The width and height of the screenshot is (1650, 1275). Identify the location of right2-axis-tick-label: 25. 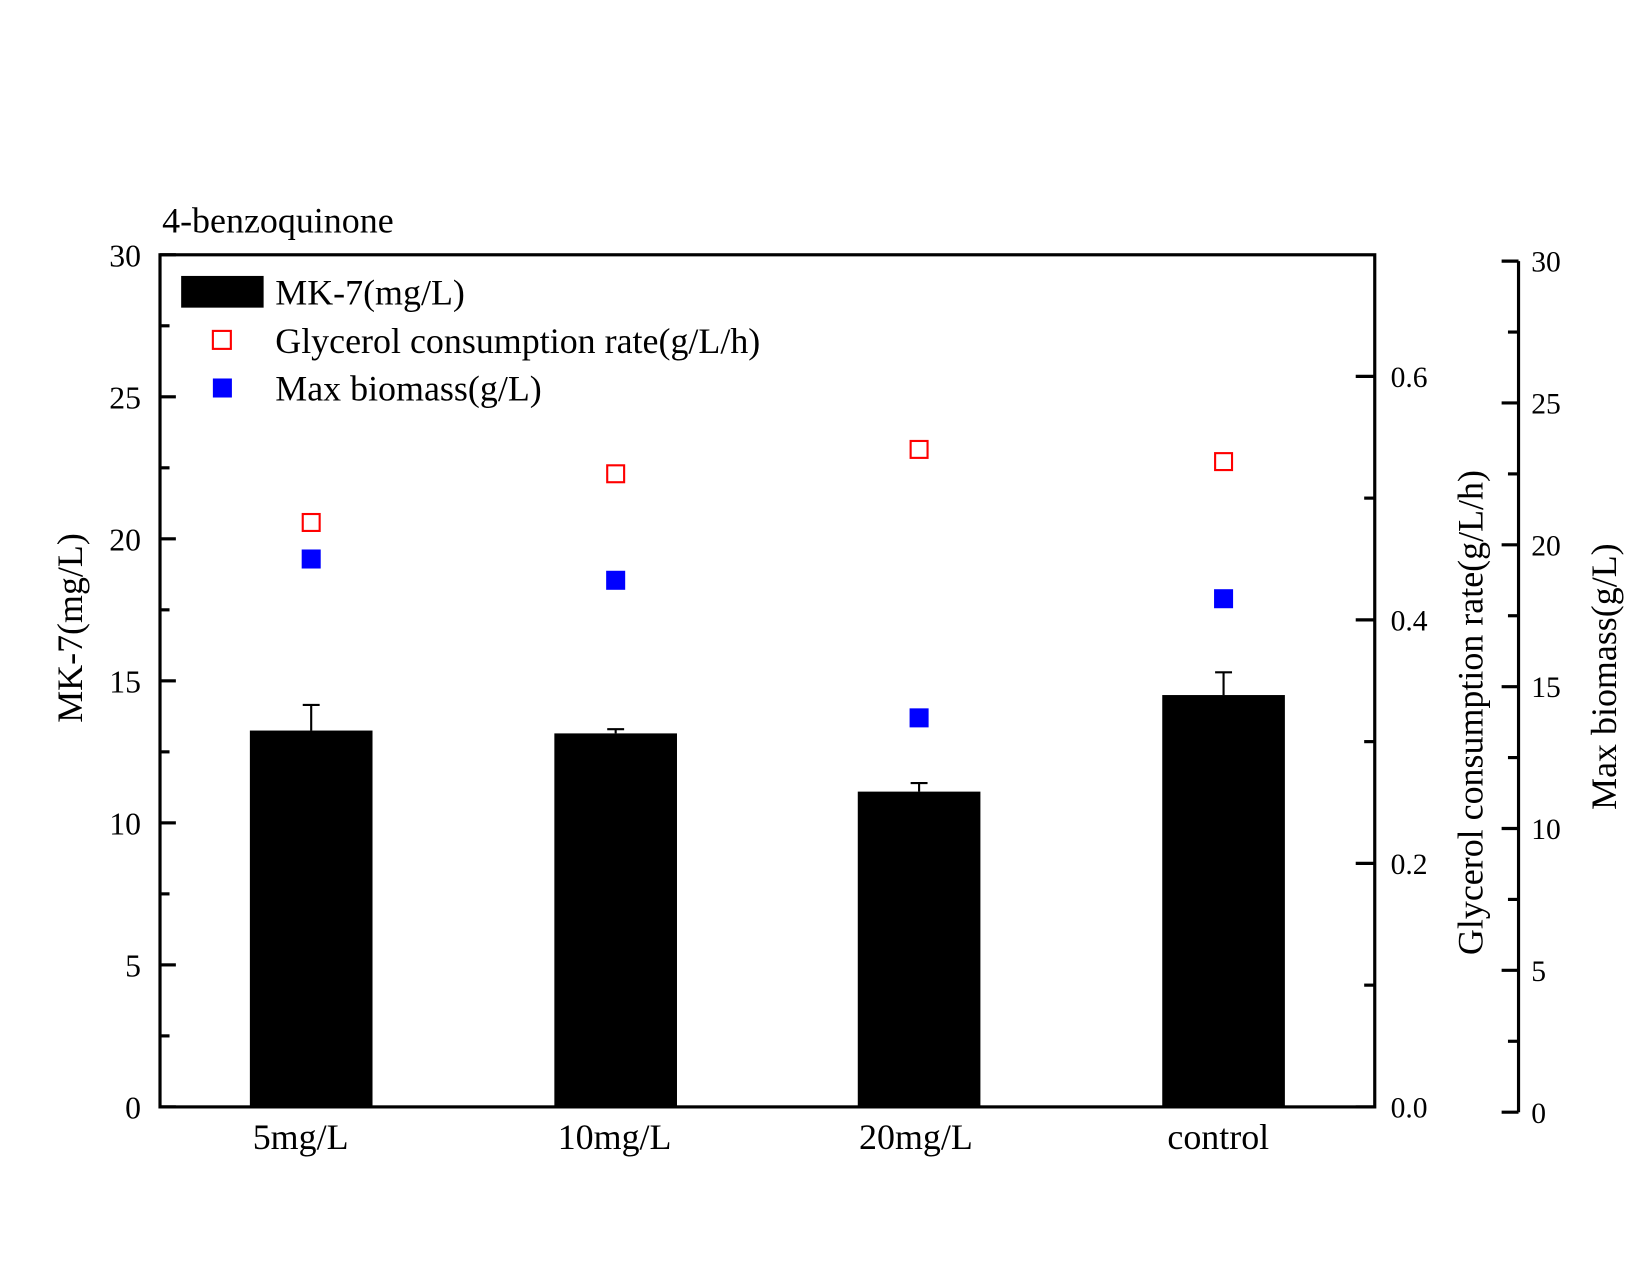
(1546, 405).